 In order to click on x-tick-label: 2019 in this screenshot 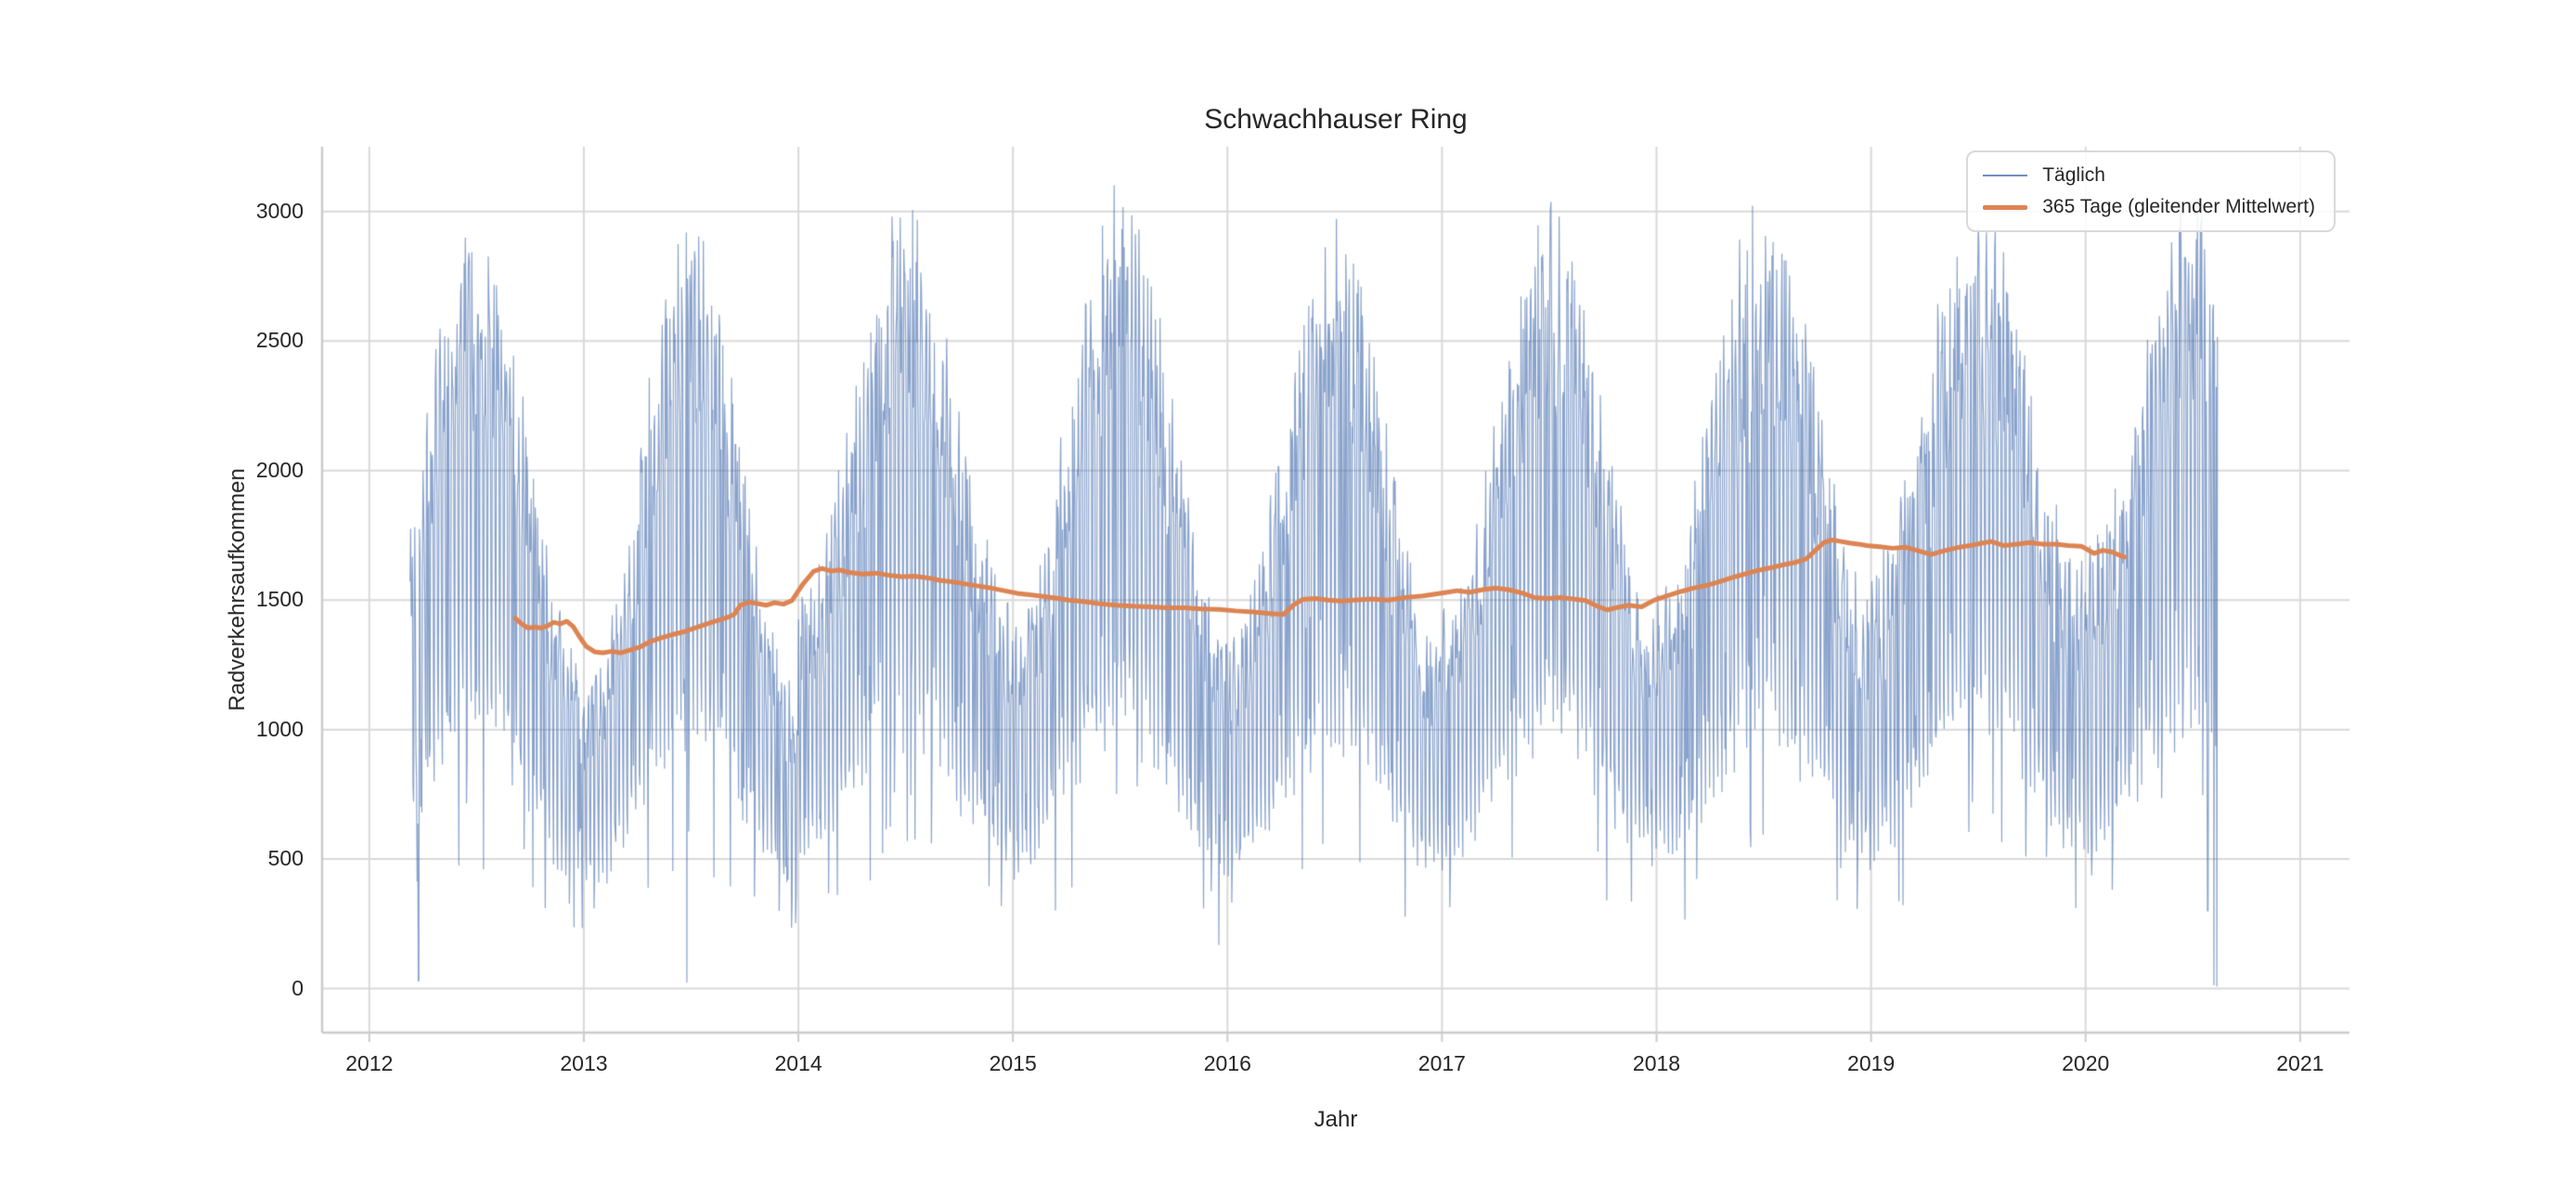, I will do `click(1871, 1063)`.